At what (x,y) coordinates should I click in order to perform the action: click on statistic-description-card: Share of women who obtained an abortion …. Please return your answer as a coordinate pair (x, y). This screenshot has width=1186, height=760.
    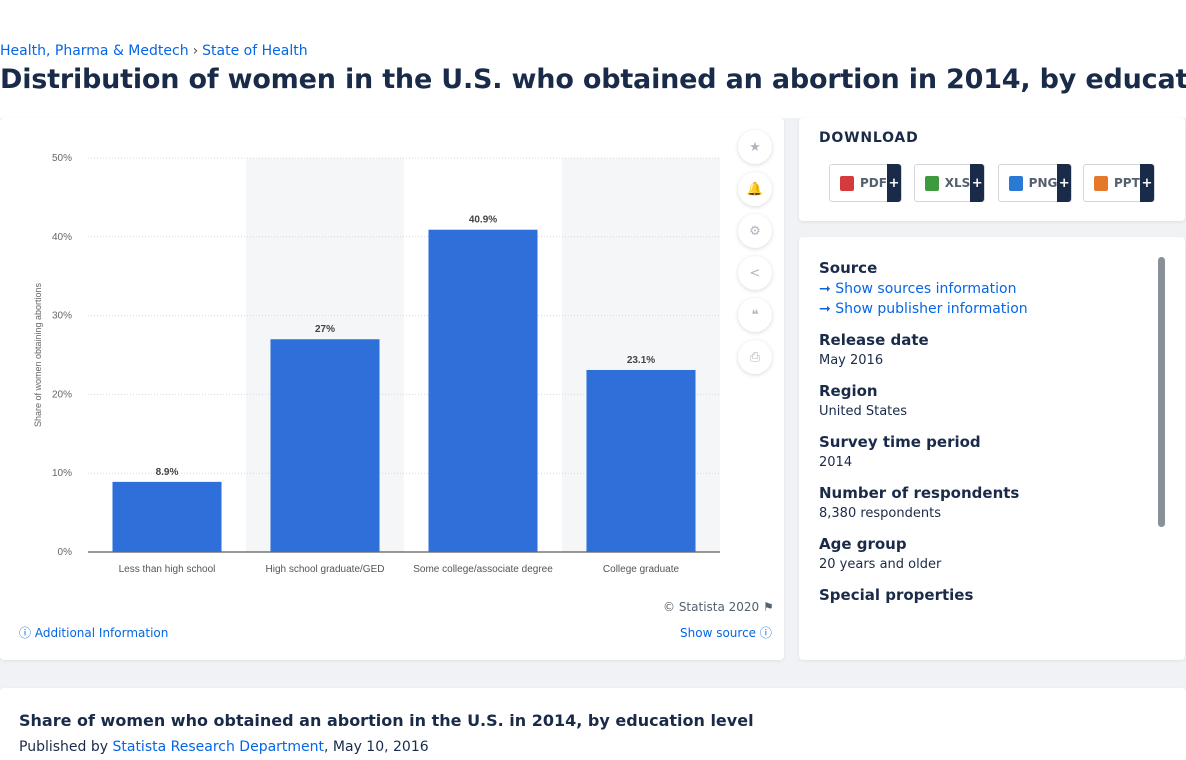
    Looking at the image, I should click on (593, 724).